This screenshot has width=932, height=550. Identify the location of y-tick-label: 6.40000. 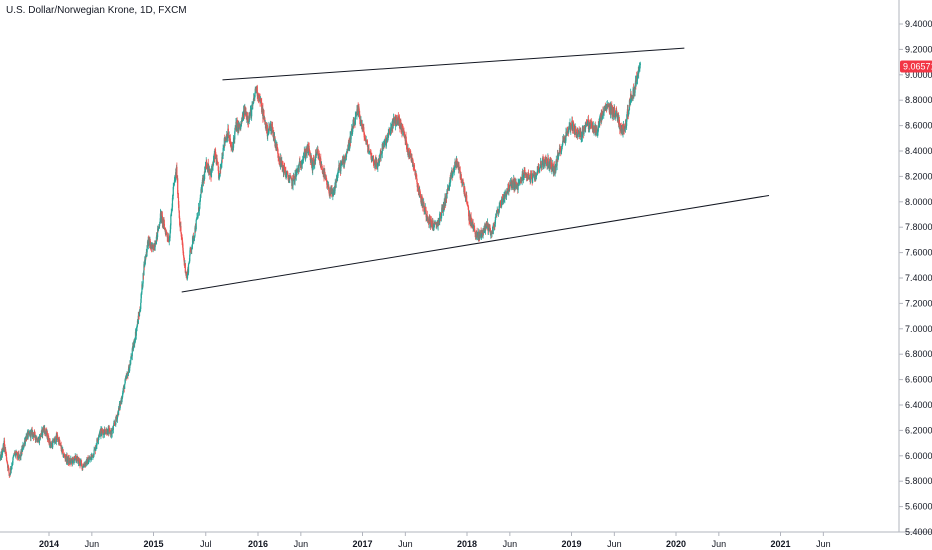
(918, 405).